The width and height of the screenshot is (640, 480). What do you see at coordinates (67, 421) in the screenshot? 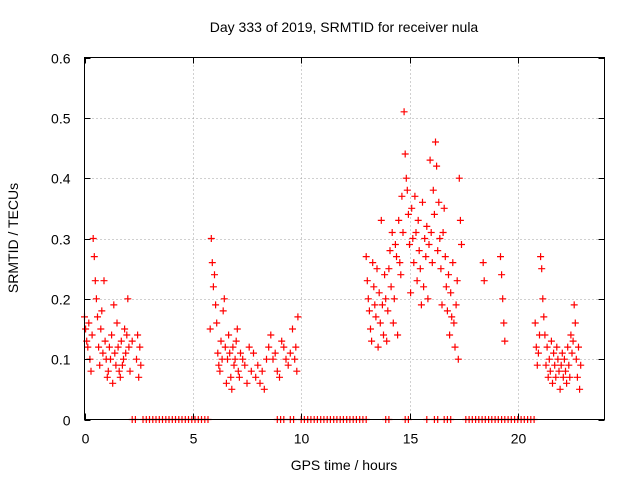
I see `y-tick-label: 0` at bounding box center [67, 421].